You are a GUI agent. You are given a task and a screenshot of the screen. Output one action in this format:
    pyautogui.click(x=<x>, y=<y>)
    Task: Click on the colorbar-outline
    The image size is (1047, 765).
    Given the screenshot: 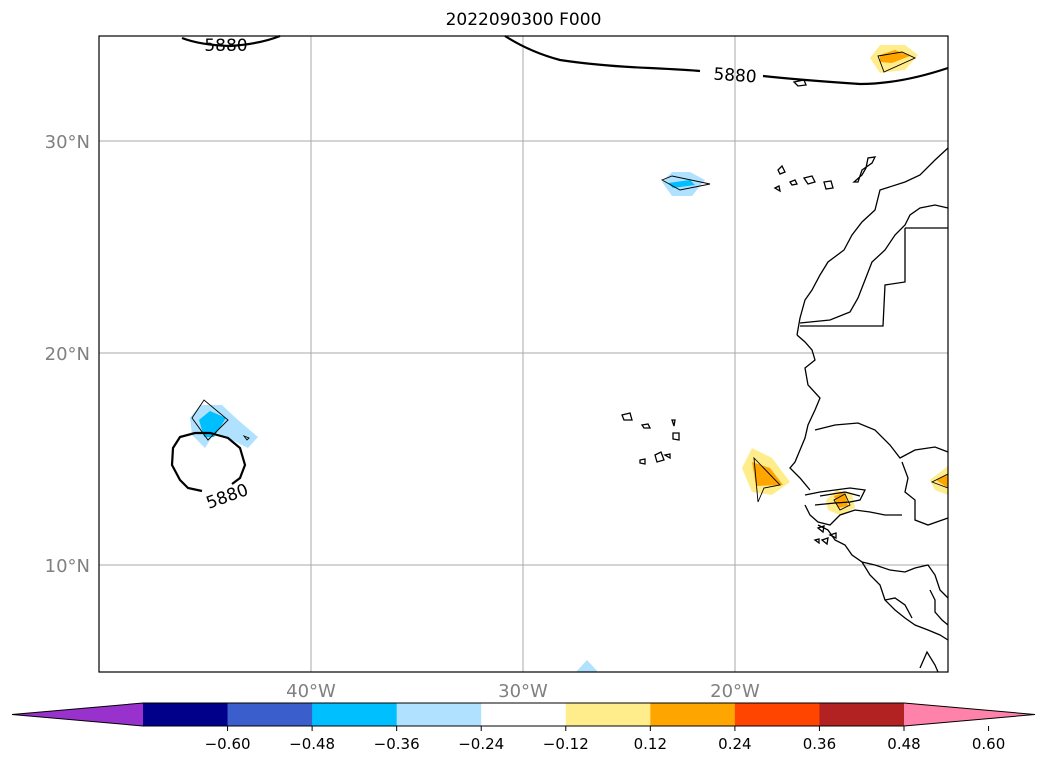 What is the action you would take?
    pyautogui.click(x=523, y=714)
    